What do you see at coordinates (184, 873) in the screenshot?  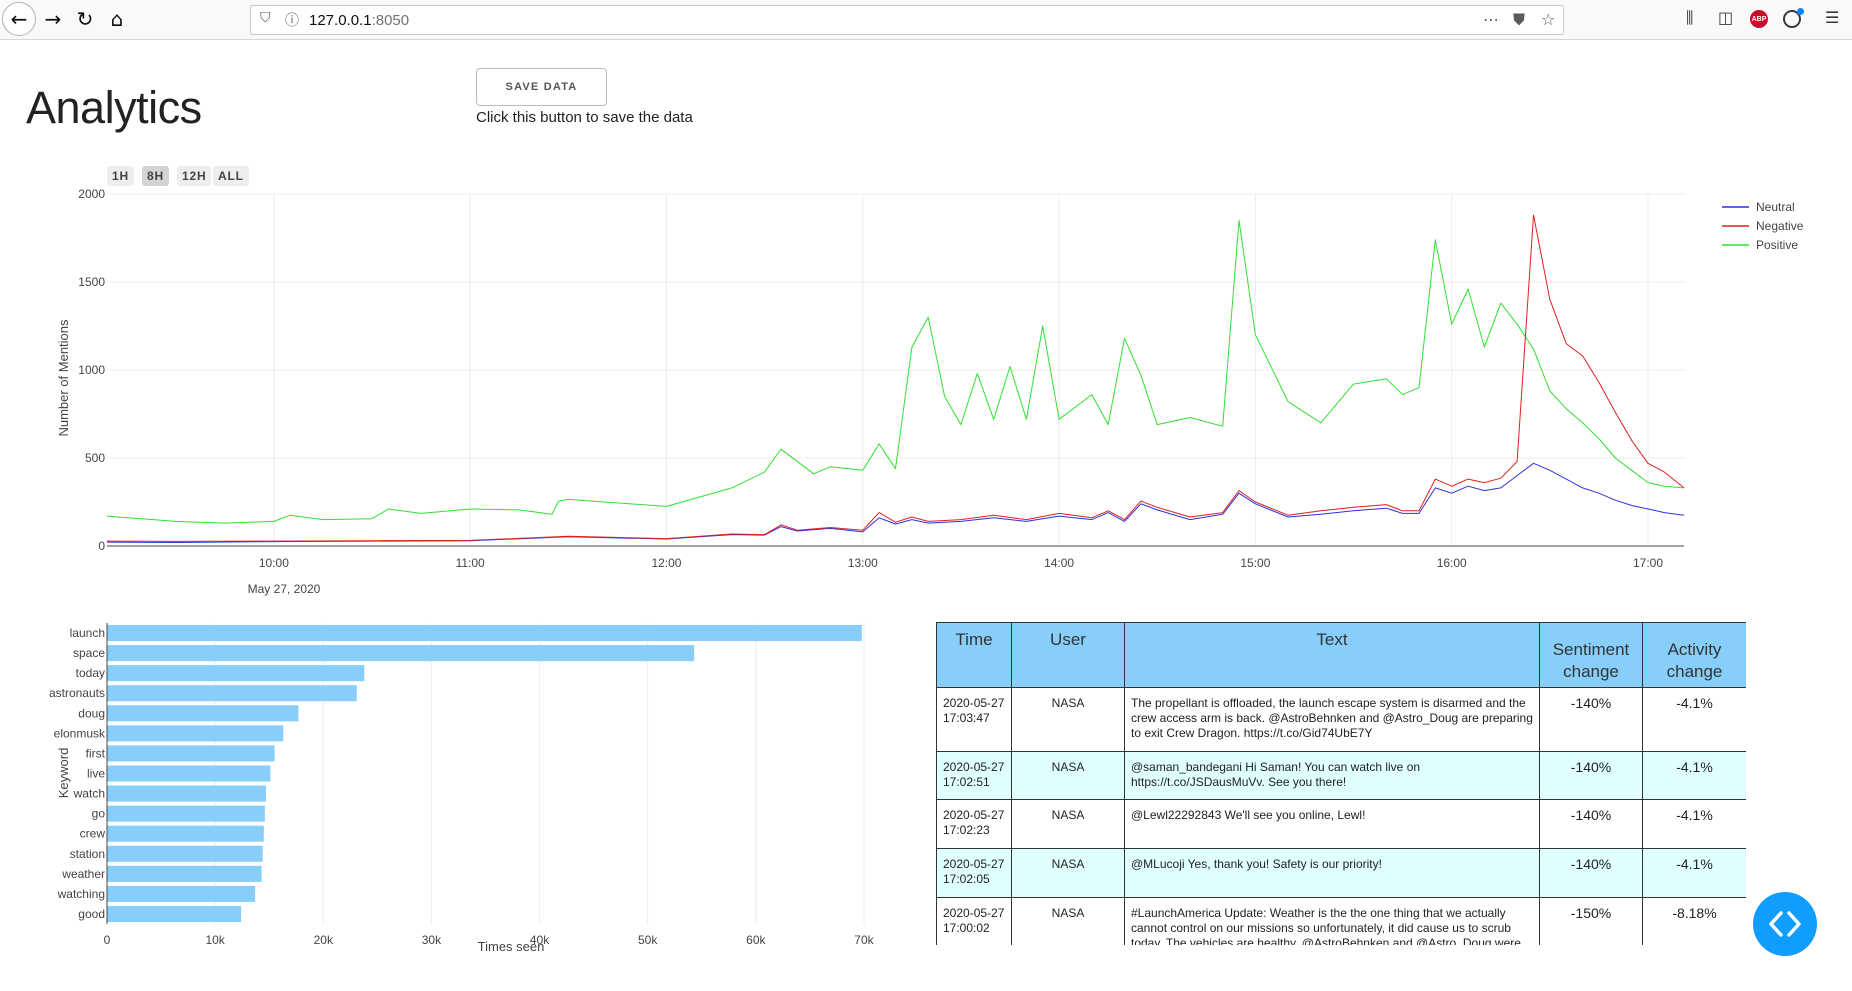 I see `bar-weather` at bounding box center [184, 873].